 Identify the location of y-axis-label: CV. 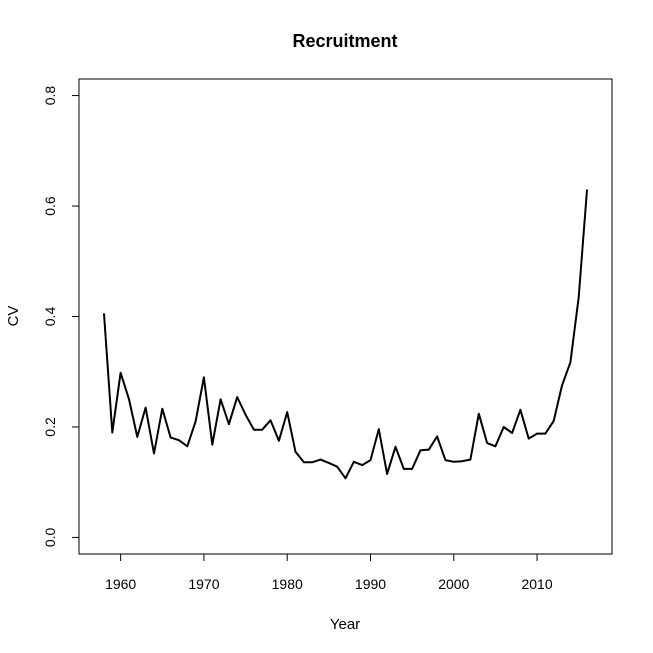
(13, 316).